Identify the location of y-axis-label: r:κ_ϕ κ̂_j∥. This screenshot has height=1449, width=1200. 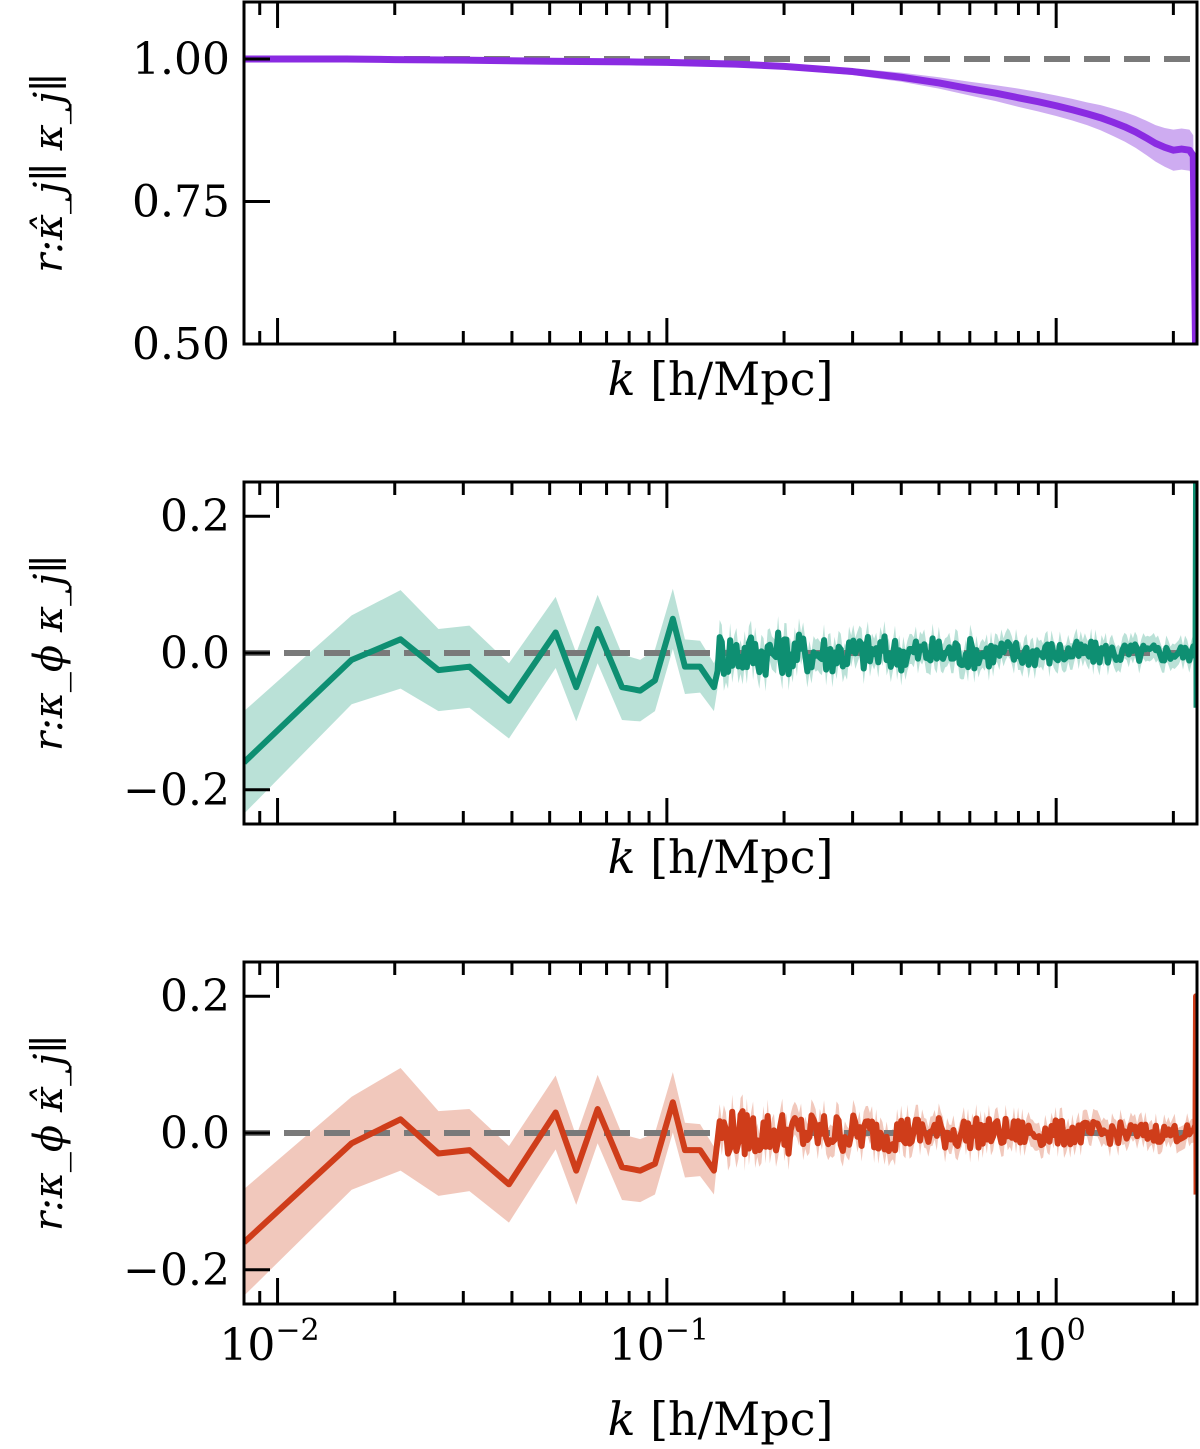
(49, 1133).